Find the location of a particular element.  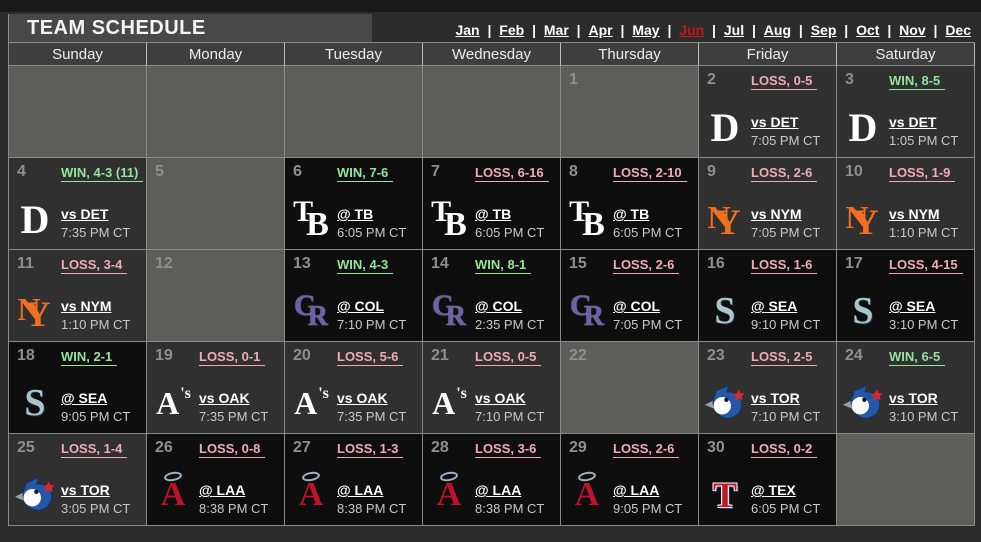

weekday-header-thursday: Thursday is located at coordinates (630, 54).